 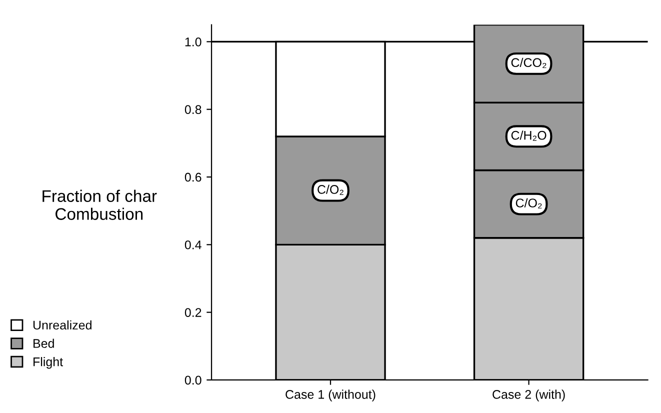 I want to click on legend-label: Flight, so click(x=48, y=363).